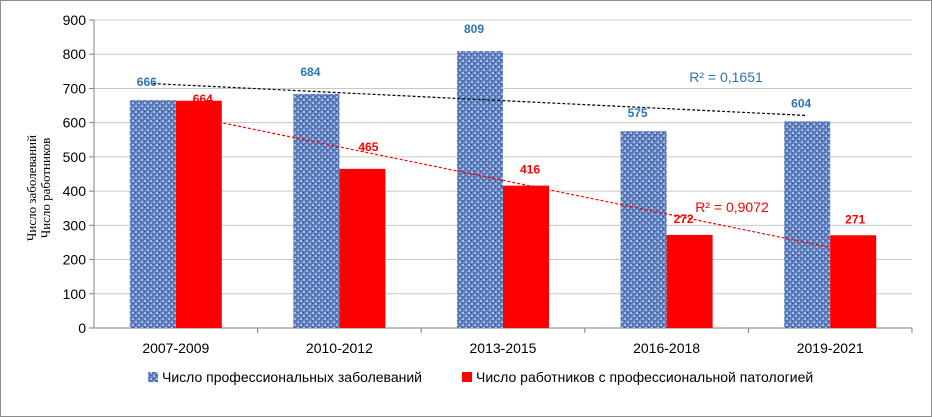  I want to click on data-label-diseases: 575, so click(638, 113).